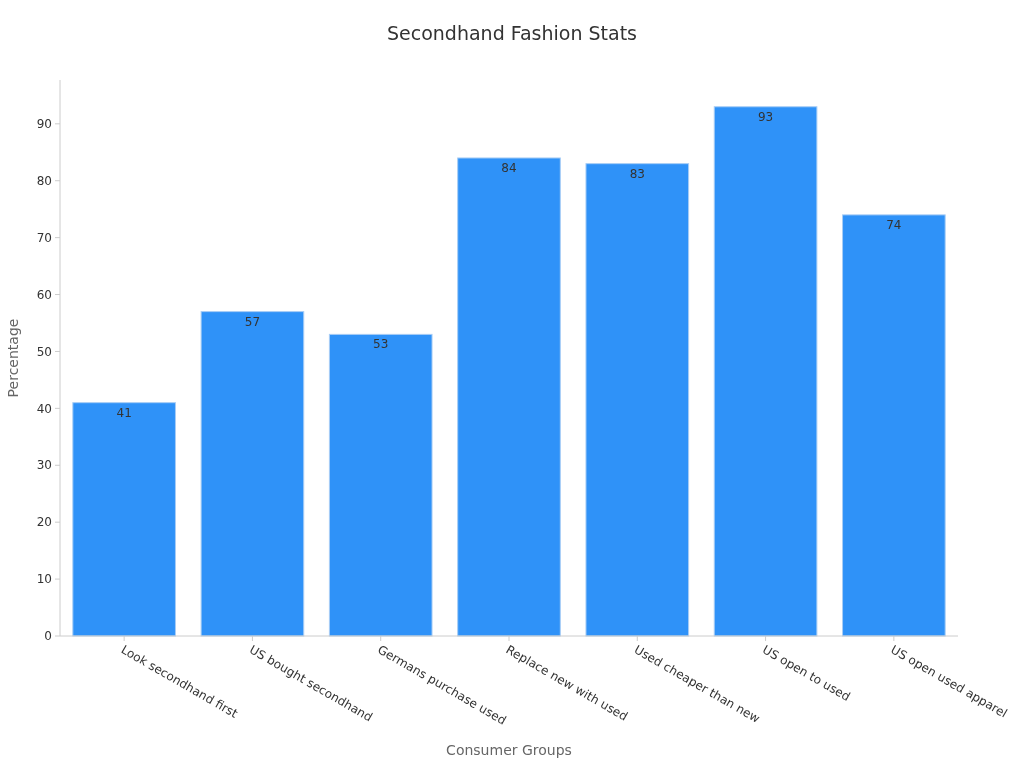 The image size is (1024, 768). What do you see at coordinates (806, 673) in the screenshot?
I see `x-tick-label: US open to used` at bounding box center [806, 673].